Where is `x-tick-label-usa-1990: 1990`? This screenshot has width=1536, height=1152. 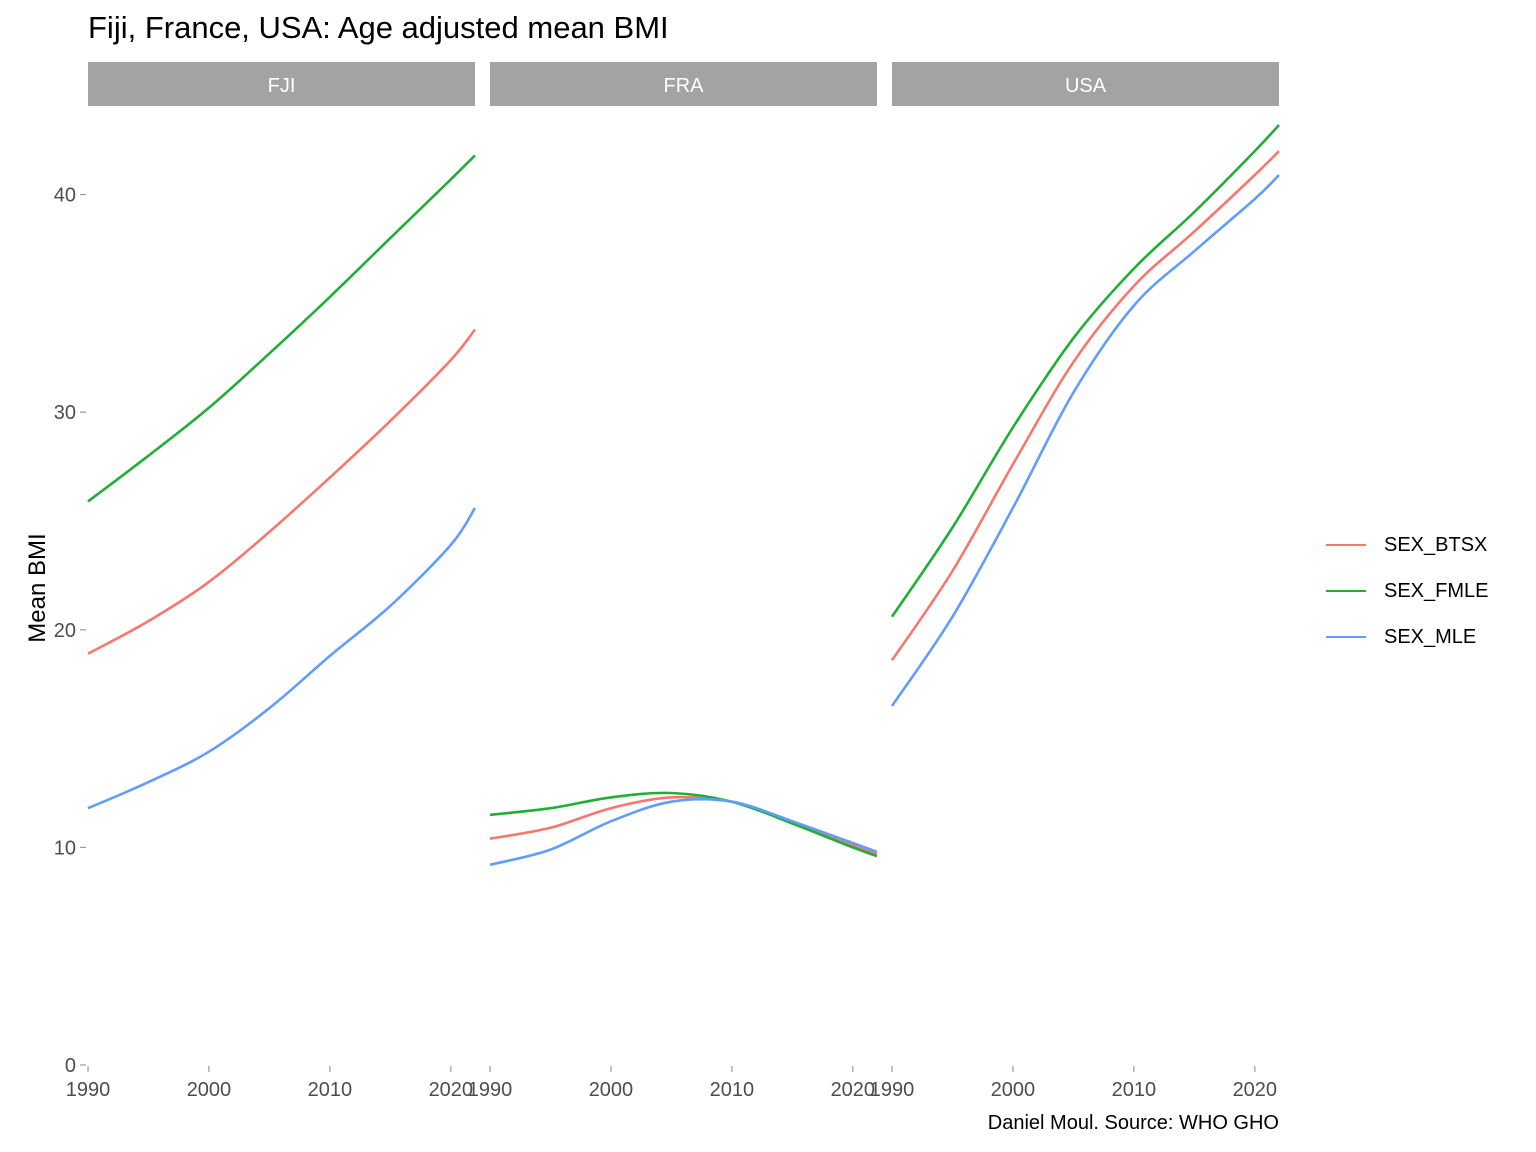
x-tick-label-usa-1990: 1990 is located at coordinates (892, 1090).